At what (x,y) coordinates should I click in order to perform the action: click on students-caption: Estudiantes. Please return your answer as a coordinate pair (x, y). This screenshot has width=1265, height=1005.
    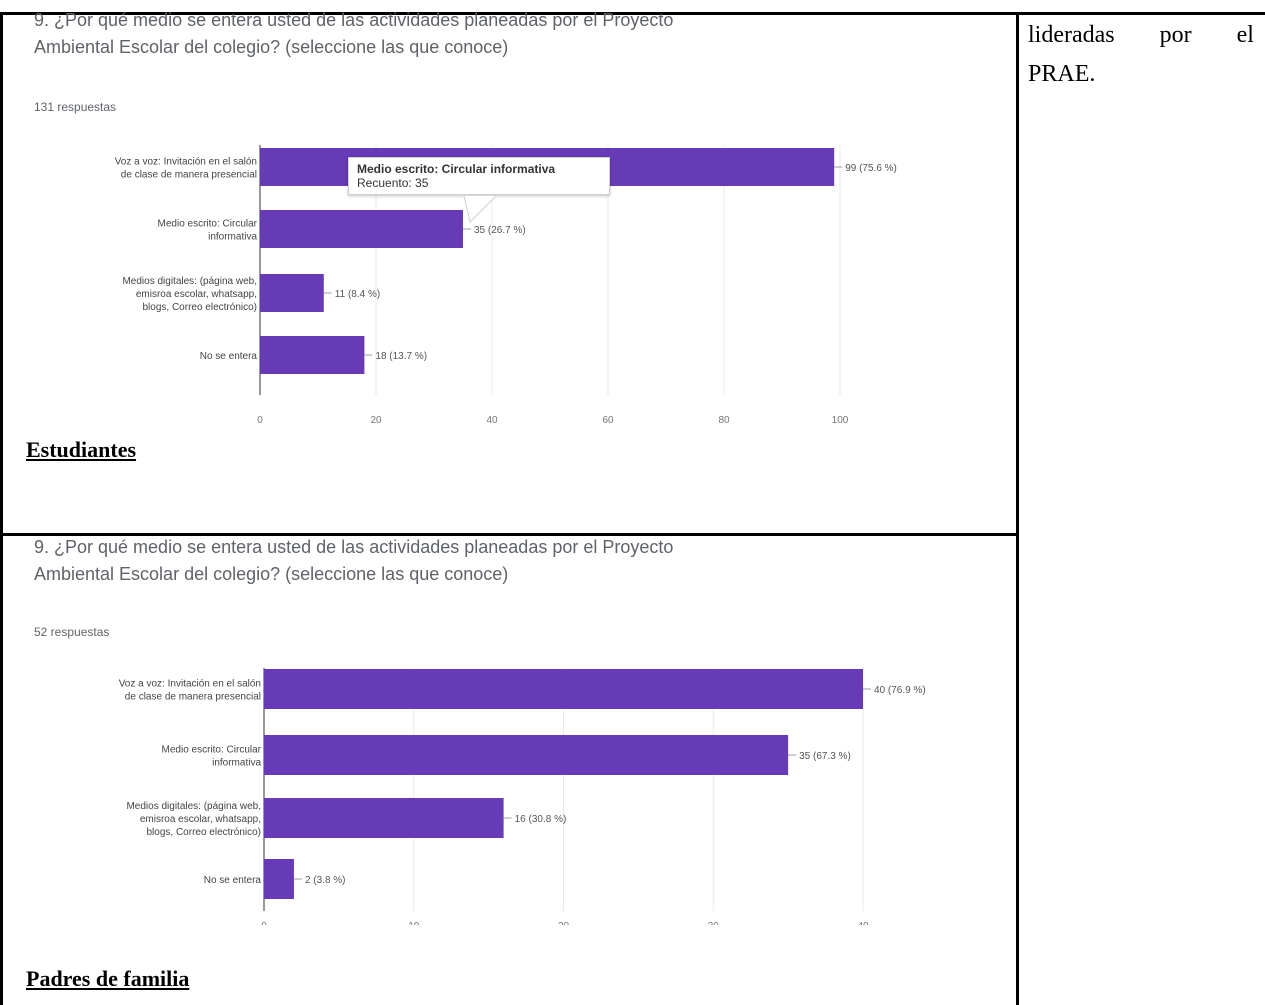
    Looking at the image, I should click on (81, 449).